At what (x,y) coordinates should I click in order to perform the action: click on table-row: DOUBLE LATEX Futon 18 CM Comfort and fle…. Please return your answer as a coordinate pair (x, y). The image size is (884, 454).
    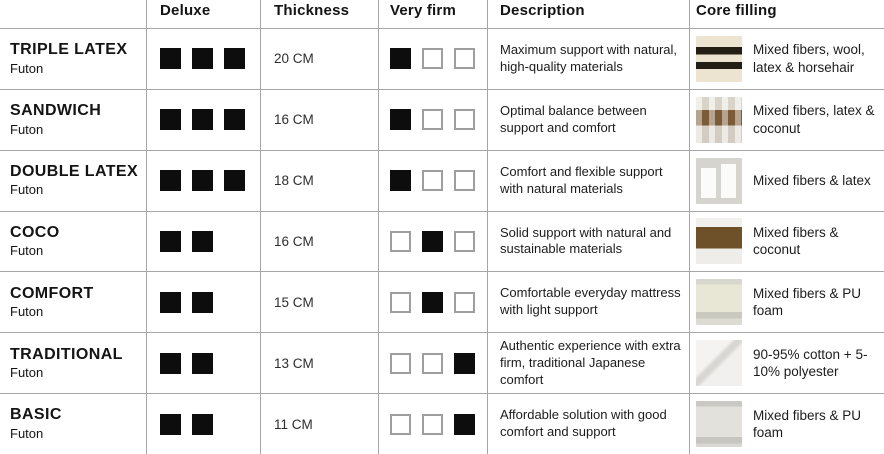
    Looking at the image, I should click on (442, 180).